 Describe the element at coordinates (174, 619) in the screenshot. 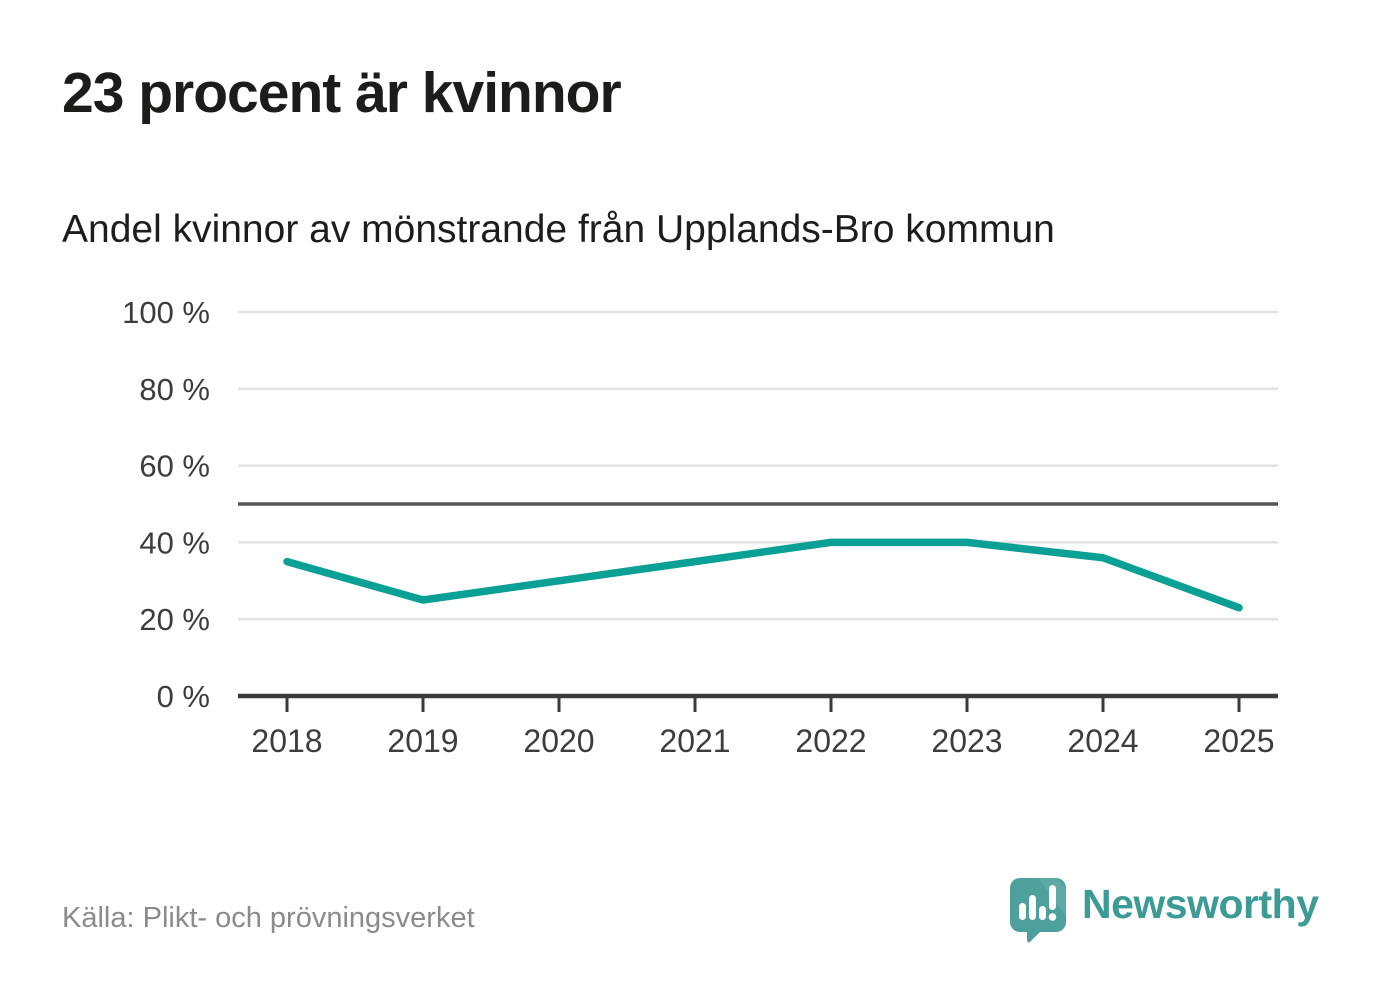

I see `y-tick-label-20: 20 %` at that location.